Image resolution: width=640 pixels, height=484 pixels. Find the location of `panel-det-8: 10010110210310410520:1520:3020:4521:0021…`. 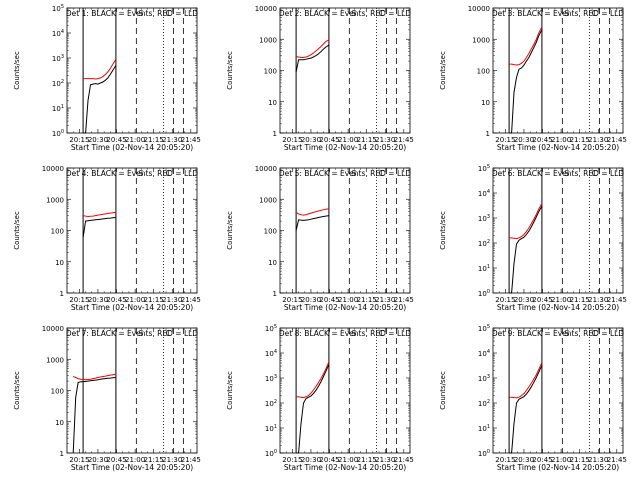

panel-det-8: 10010110210310410520:1520:3020:4521:0021… is located at coordinates (320, 398).